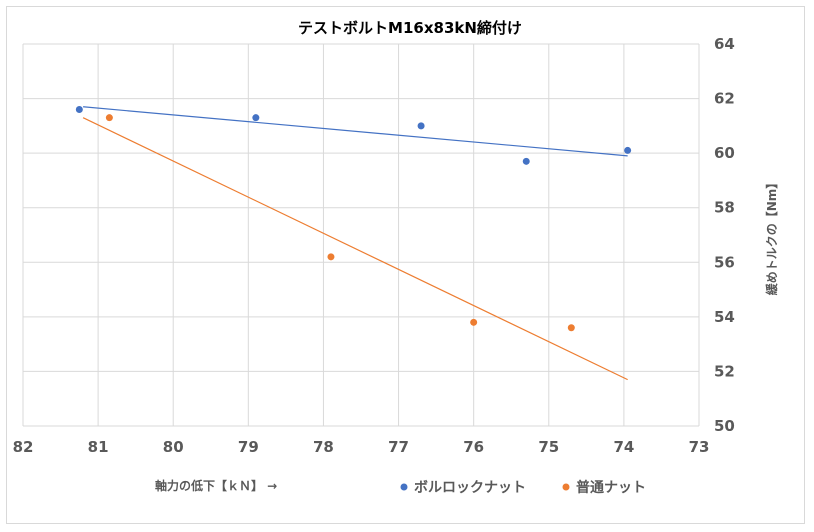 The image size is (814, 532). Describe the element at coordinates (611, 487) in the screenshot. I see `legend-label-series-2: 普通ナット` at that location.